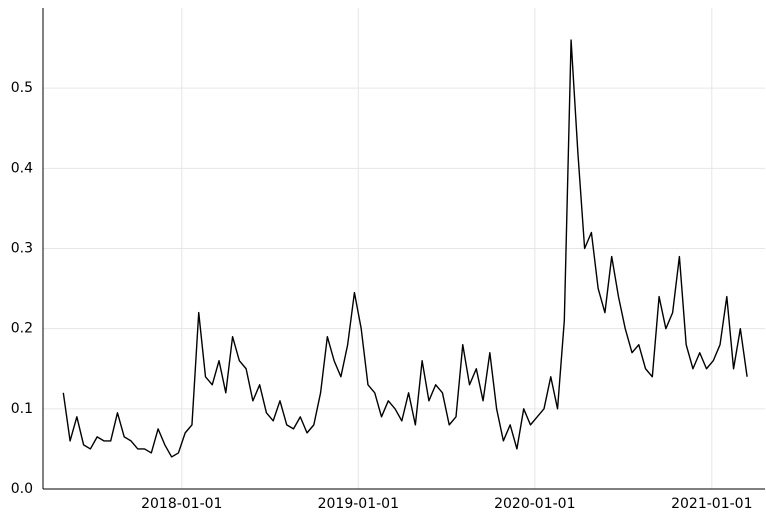 The width and height of the screenshot is (766, 514). Describe the element at coordinates (22, 489) in the screenshot. I see `y-tick-label: 0.0` at that location.